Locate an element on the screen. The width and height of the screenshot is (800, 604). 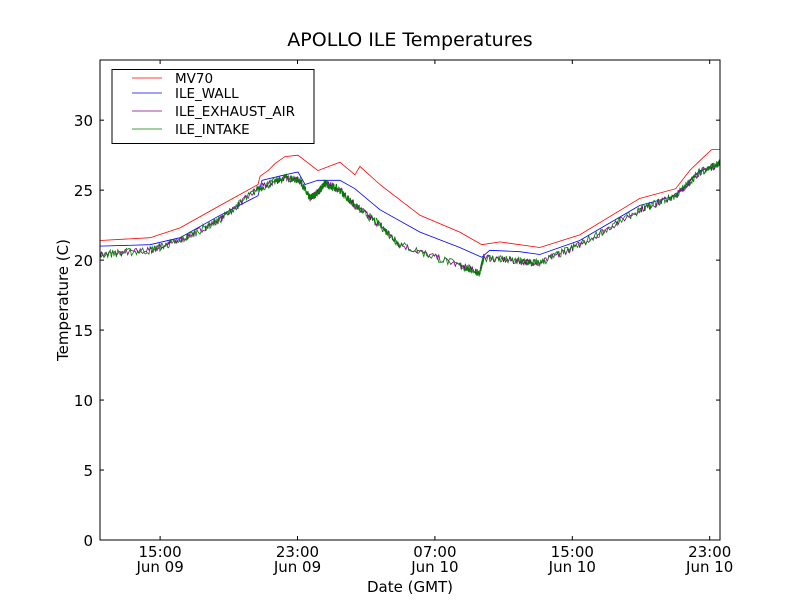
legend-label: MV70 is located at coordinates (194, 79).